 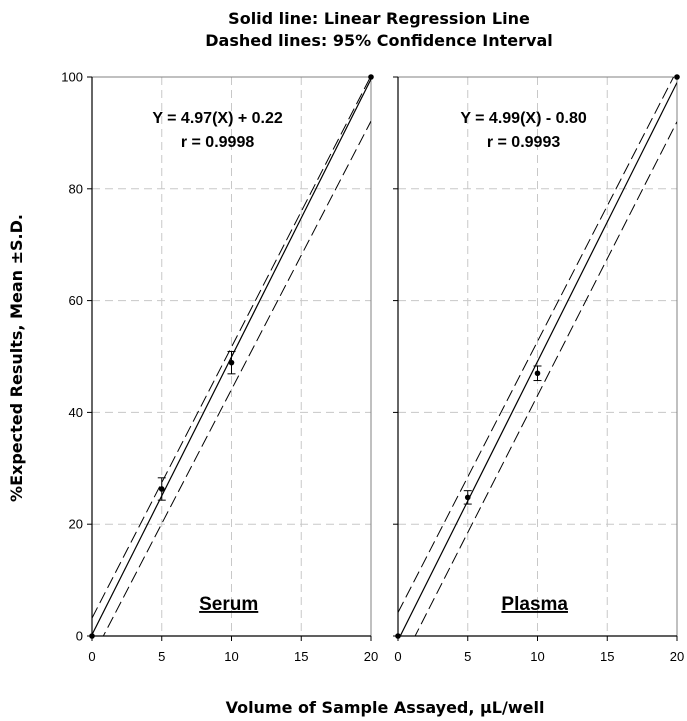 What do you see at coordinates (379, 18) in the screenshot?
I see `chart-title-line-1: Solid line: Linear Regression Line` at bounding box center [379, 18].